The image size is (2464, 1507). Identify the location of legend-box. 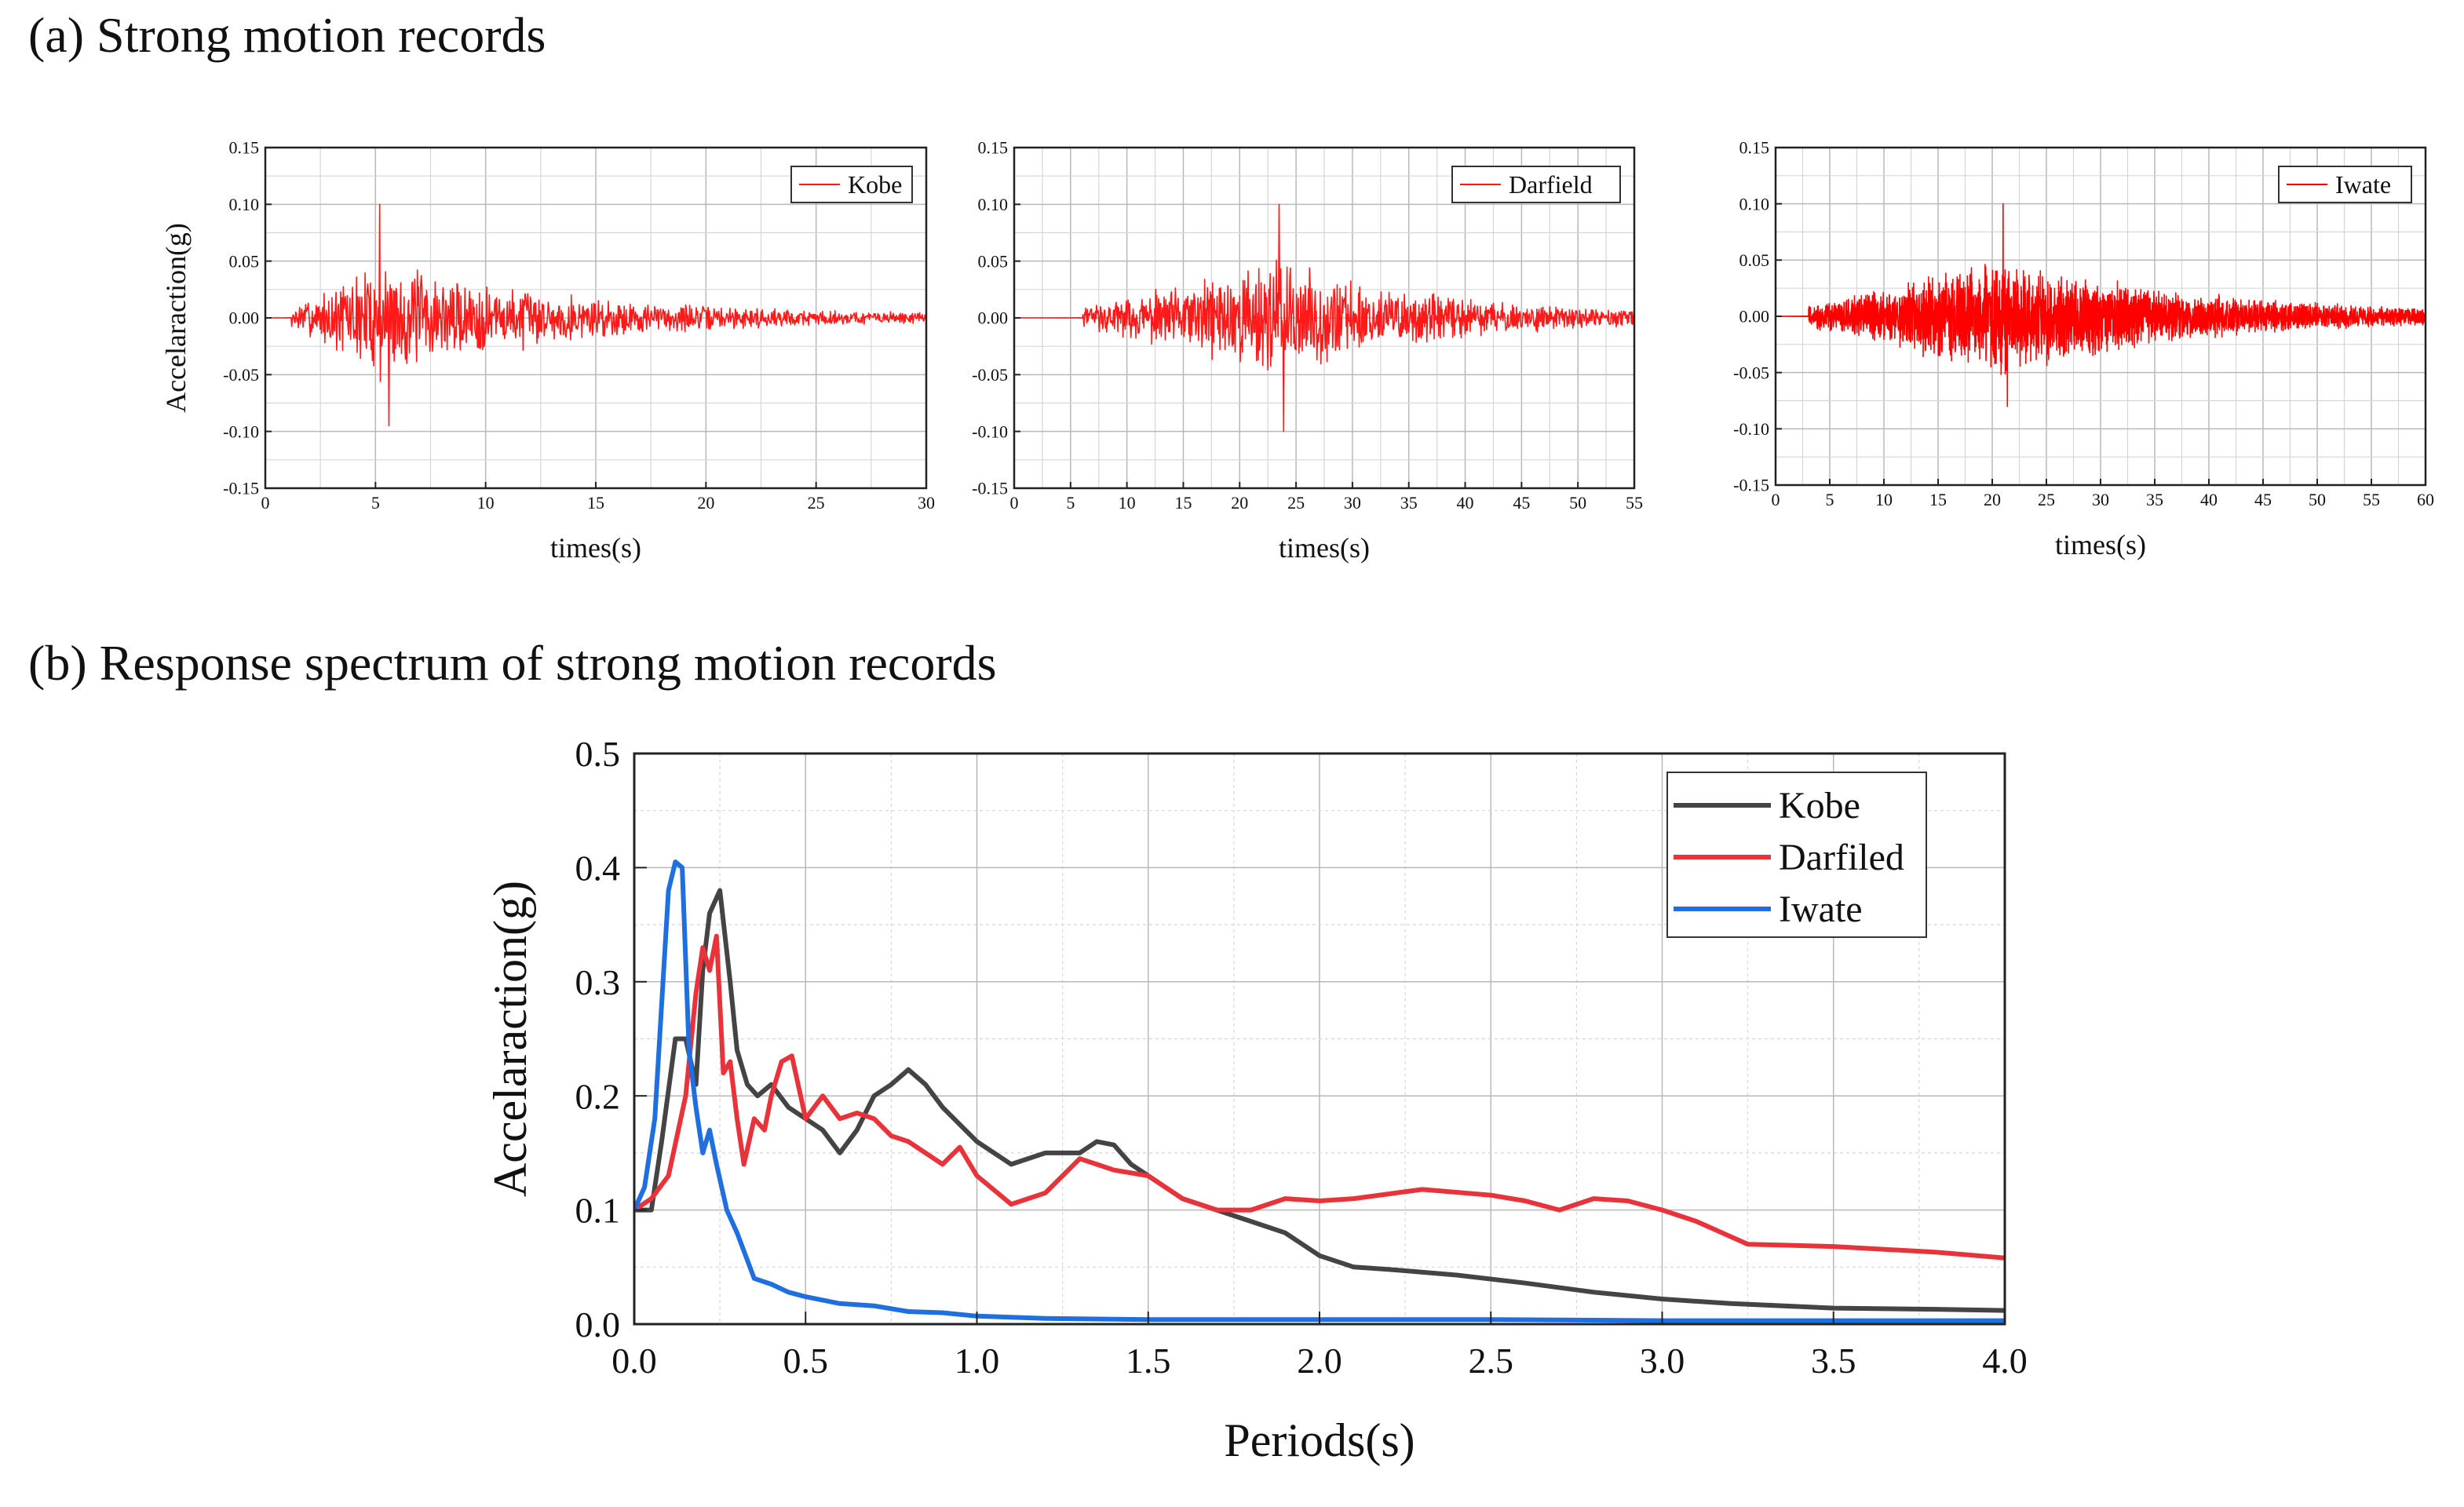
(852, 184).